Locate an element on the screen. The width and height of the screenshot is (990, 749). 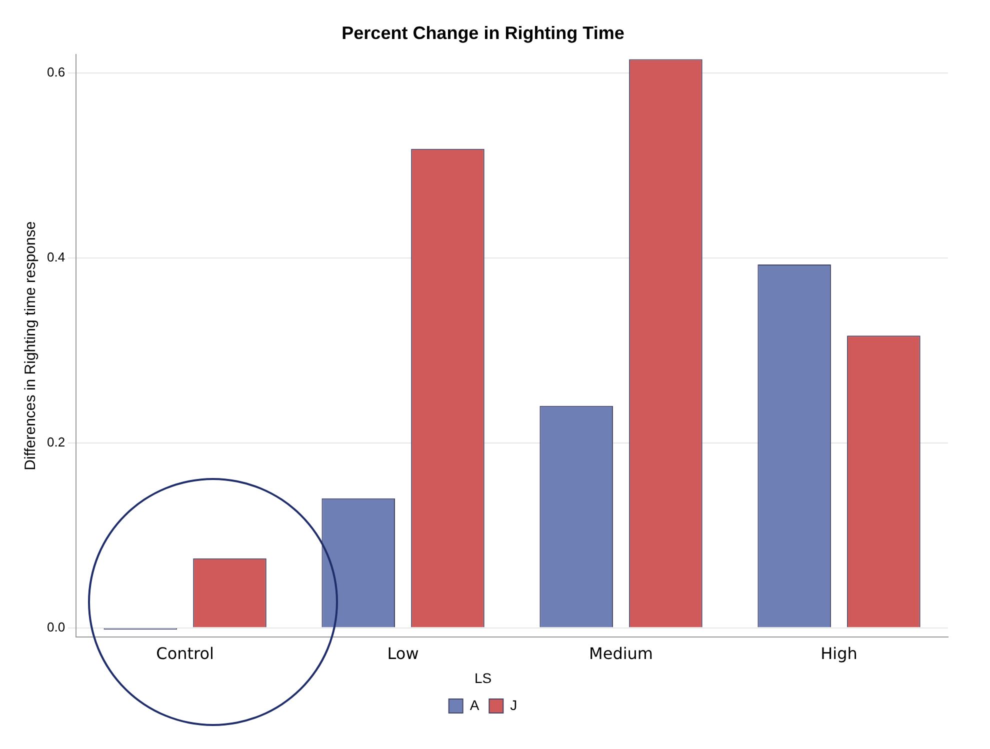
x-tick-label: High is located at coordinates (839, 653).